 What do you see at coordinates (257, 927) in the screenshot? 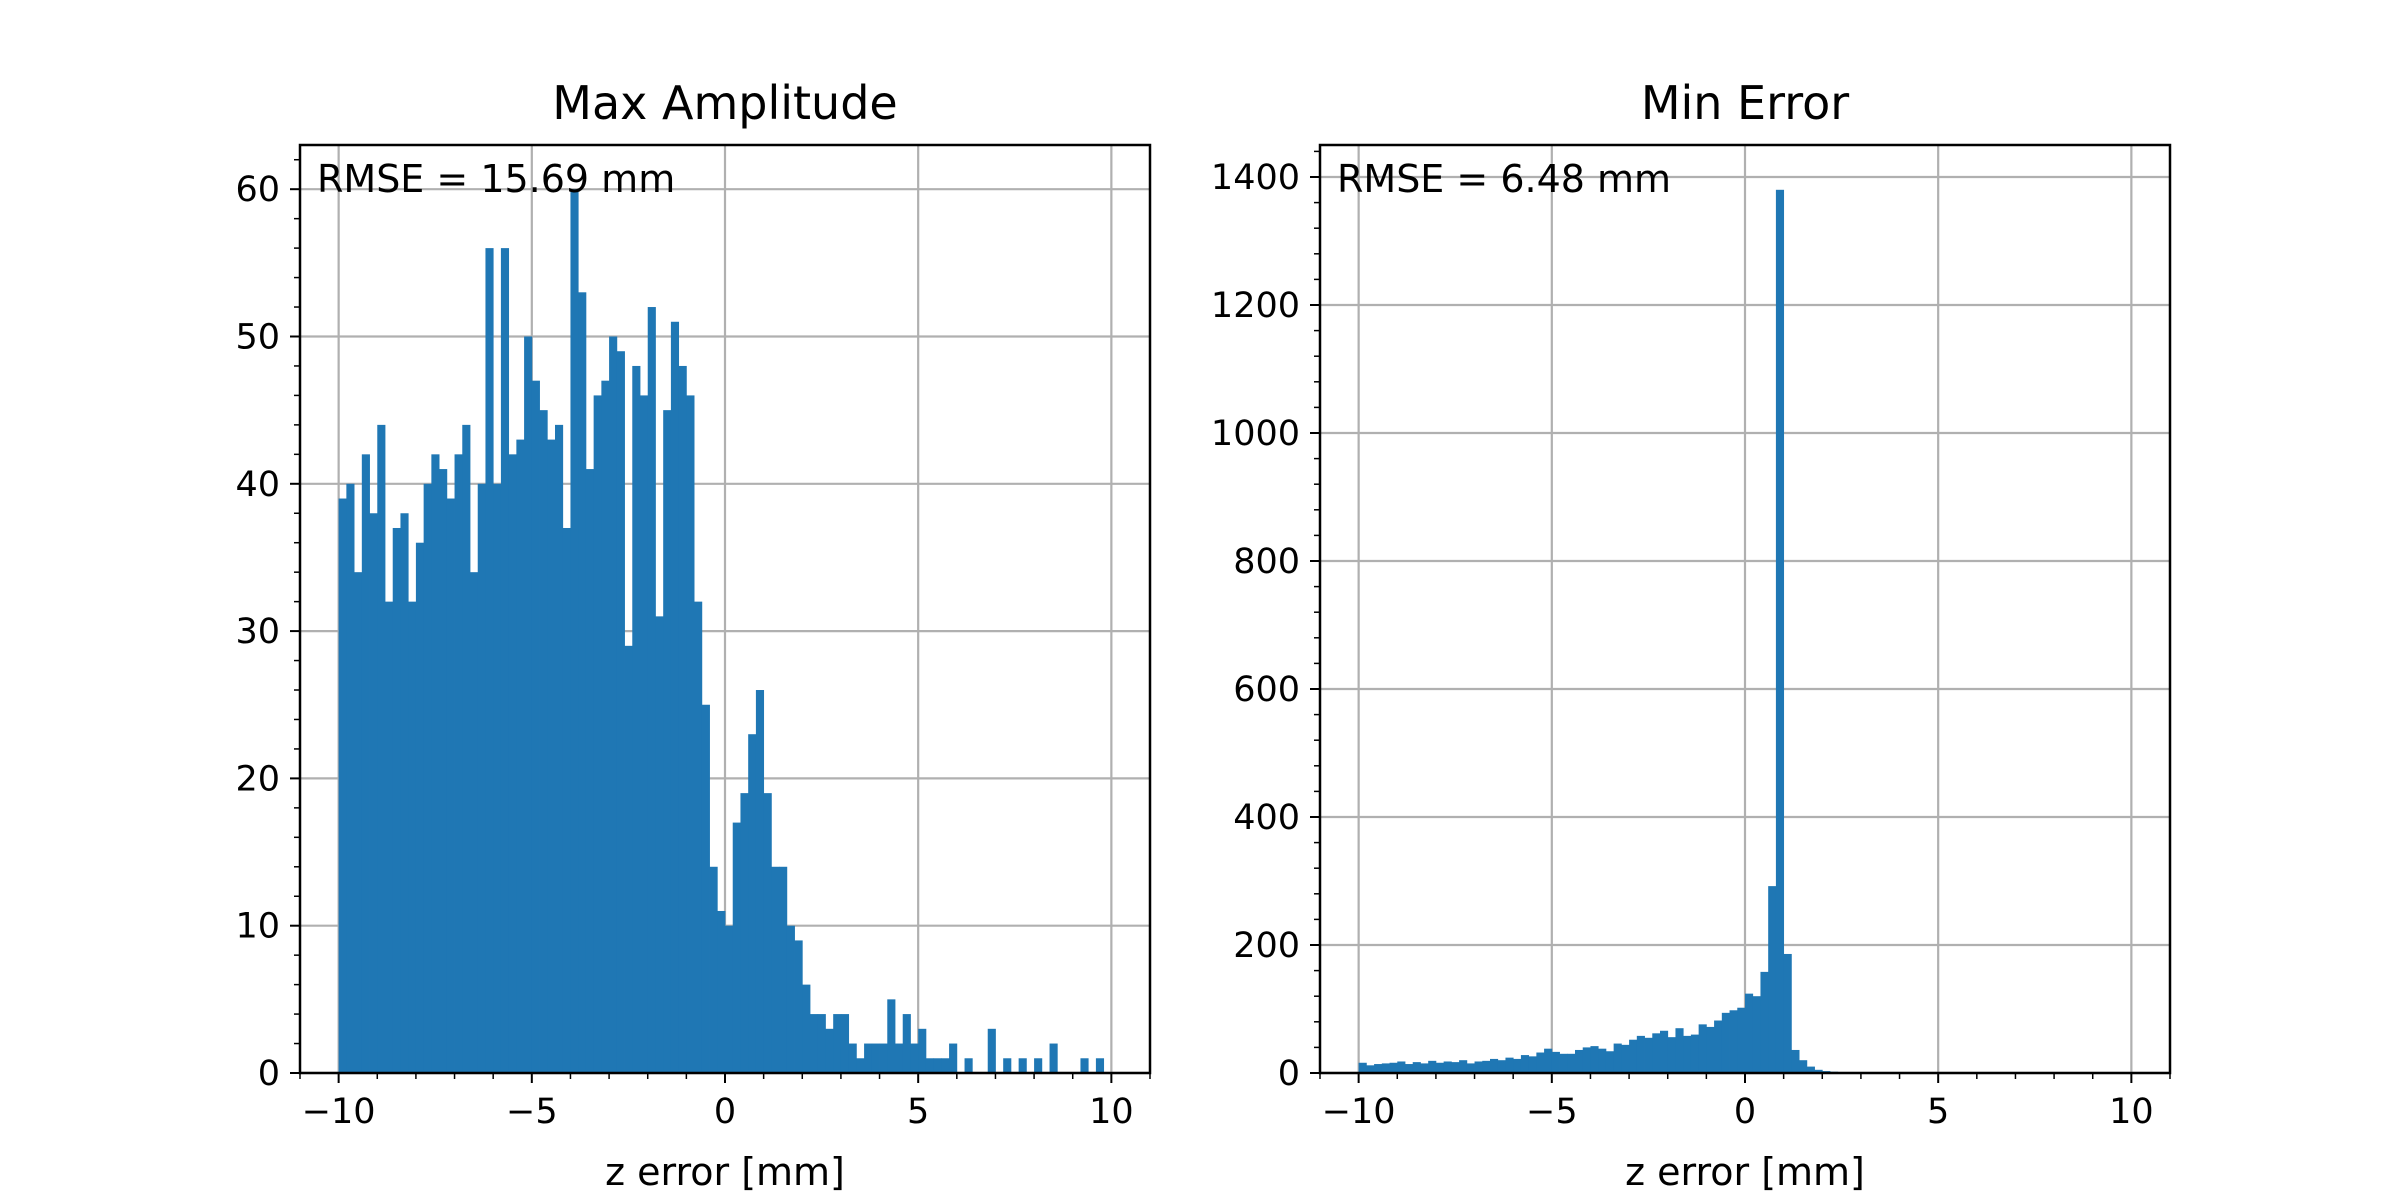
I see `y-tick-label: 10` at bounding box center [257, 927].